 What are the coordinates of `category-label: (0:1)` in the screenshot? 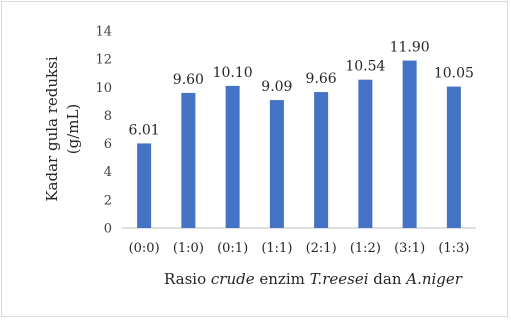 It's located at (232, 248).